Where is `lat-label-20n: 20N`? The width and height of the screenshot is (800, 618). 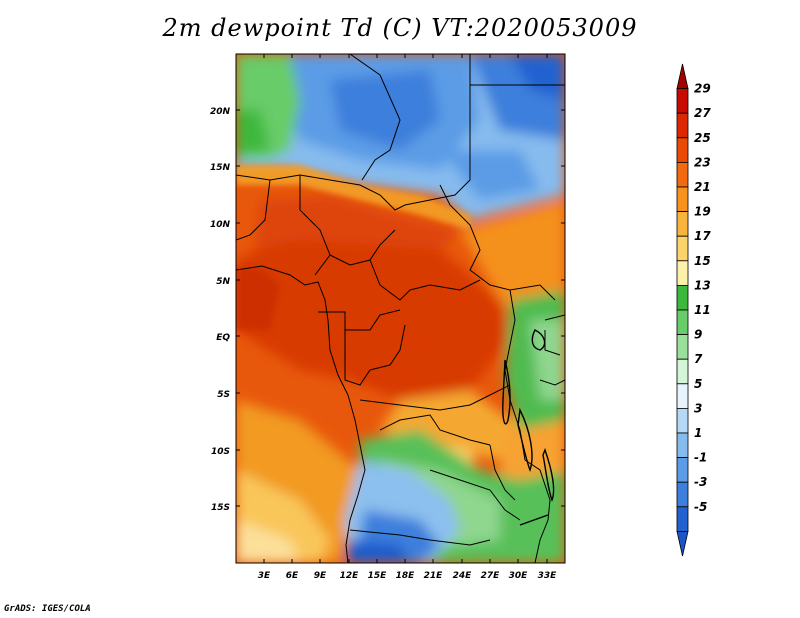 lat-label-20n: 20N is located at coordinates (220, 112).